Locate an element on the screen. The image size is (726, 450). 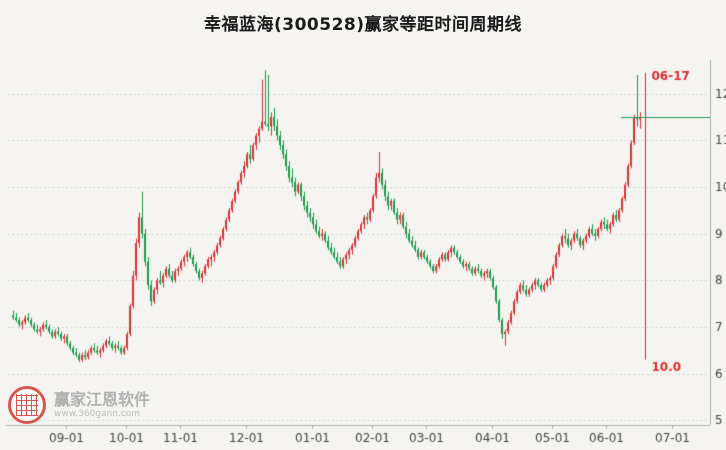
brand-watermark: 赢家江恩软件 www.360gann.com is located at coordinates (79, 405).